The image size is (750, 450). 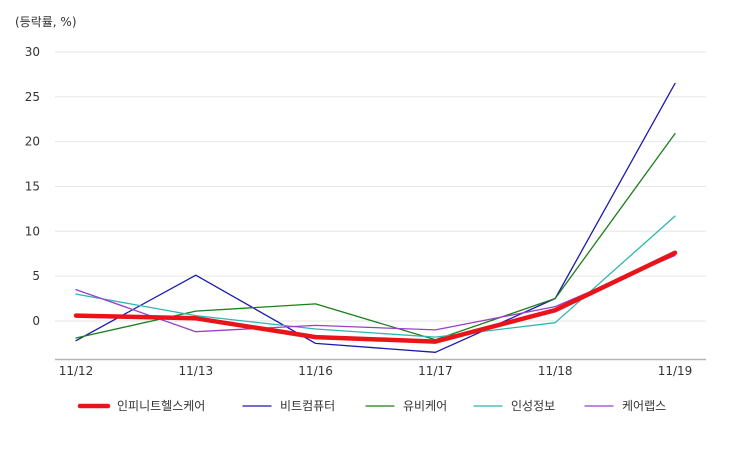 What do you see at coordinates (161, 406) in the screenshot?
I see `legend-label: 인피니트헬스케어` at bounding box center [161, 406].